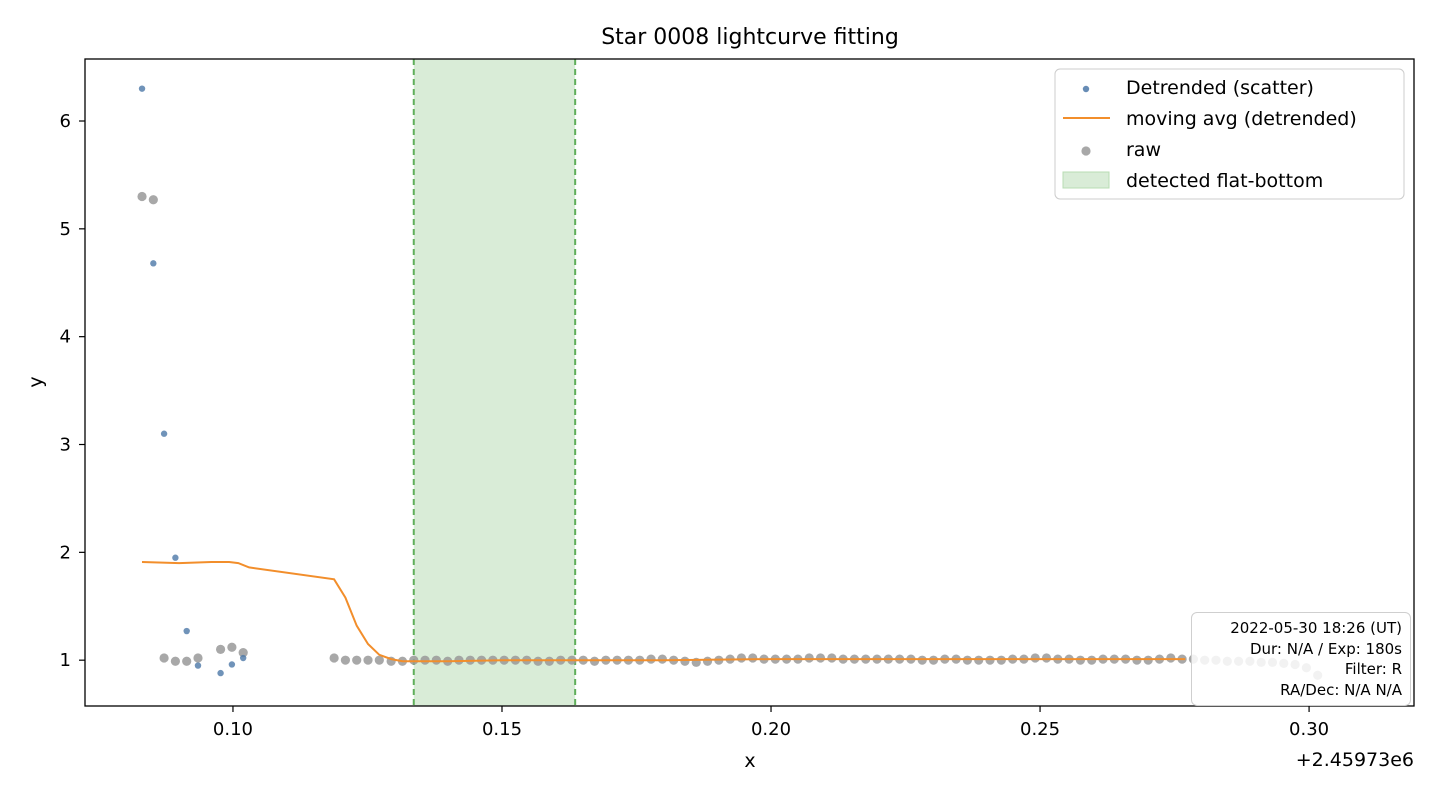 This screenshot has height=800, width=1440. Describe the element at coordinates (502, 729) in the screenshot. I see `x-tick-label: 0.15` at that location.